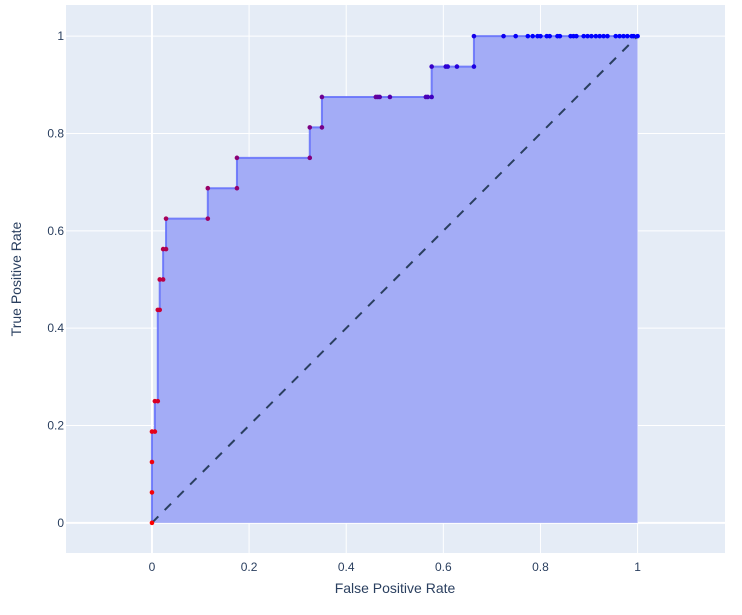 This screenshot has width=742, height=615. What do you see at coordinates (55, 133) in the screenshot?
I see `y-tick-label: 0.8` at bounding box center [55, 133].